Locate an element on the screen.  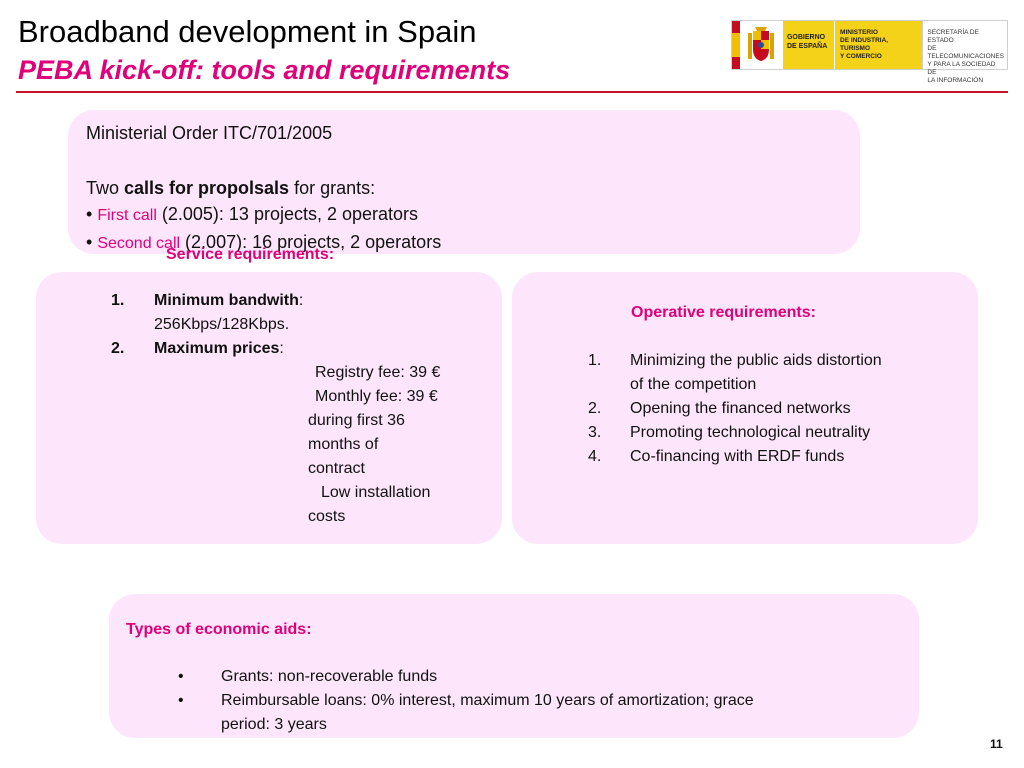
page-title: Broadband development in Spain is located at coordinates (247, 31).